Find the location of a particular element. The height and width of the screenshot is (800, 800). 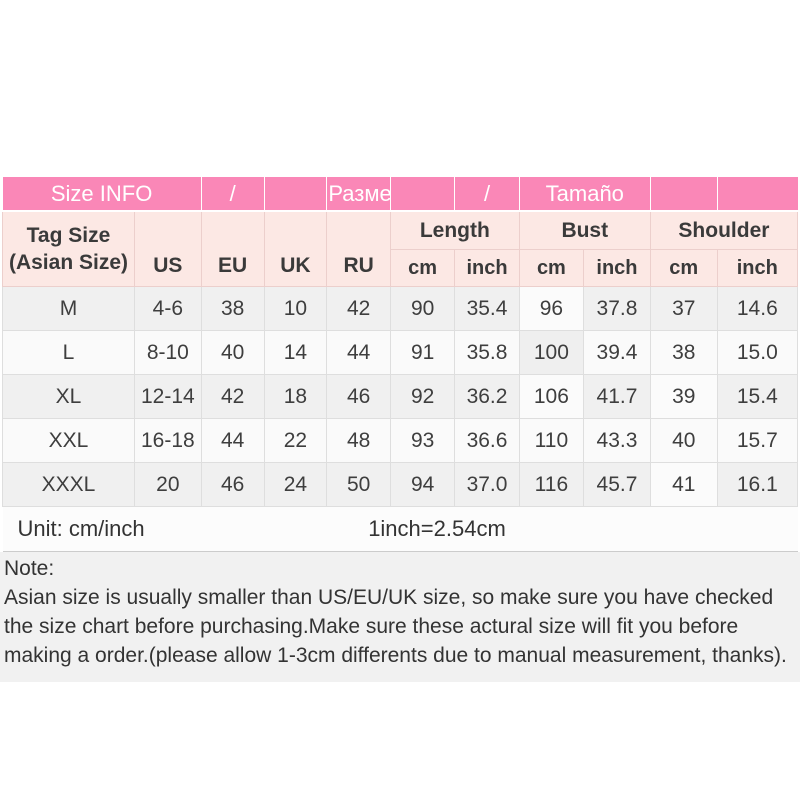

size-row-xxl: XXL 16-18 44 22 48 93 36.6 110 43.3 40 15.7 is located at coordinates (400, 440).